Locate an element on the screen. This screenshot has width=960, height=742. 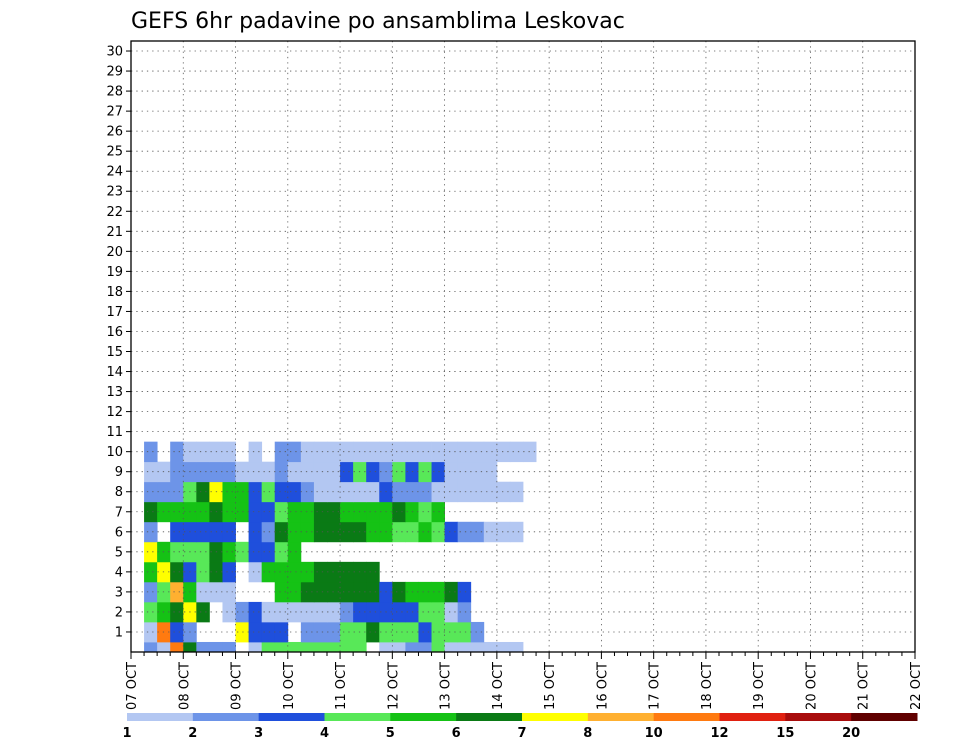
y-tick-label: 16 is located at coordinates (114, 332).